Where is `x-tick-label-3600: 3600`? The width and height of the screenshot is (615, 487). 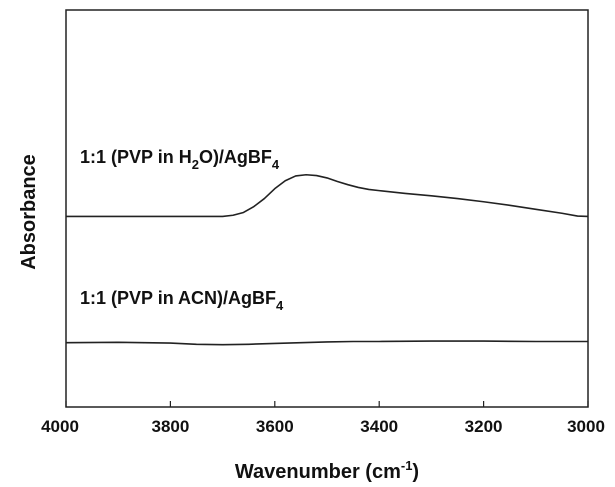 x-tick-label-3600: 3600 is located at coordinates (275, 426).